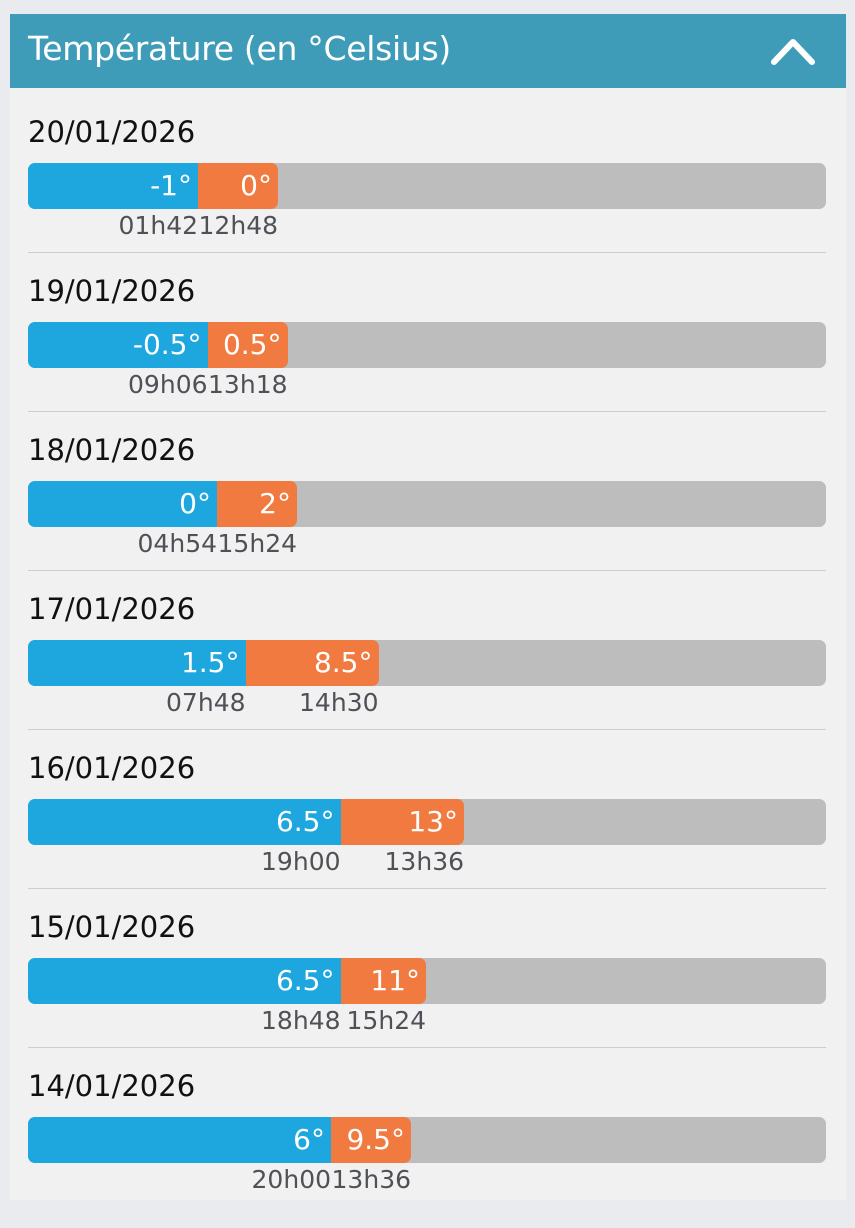  Describe the element at coordinates (113, 186) in the screenshot. I see `min-temp-segment: -1°` at that location.